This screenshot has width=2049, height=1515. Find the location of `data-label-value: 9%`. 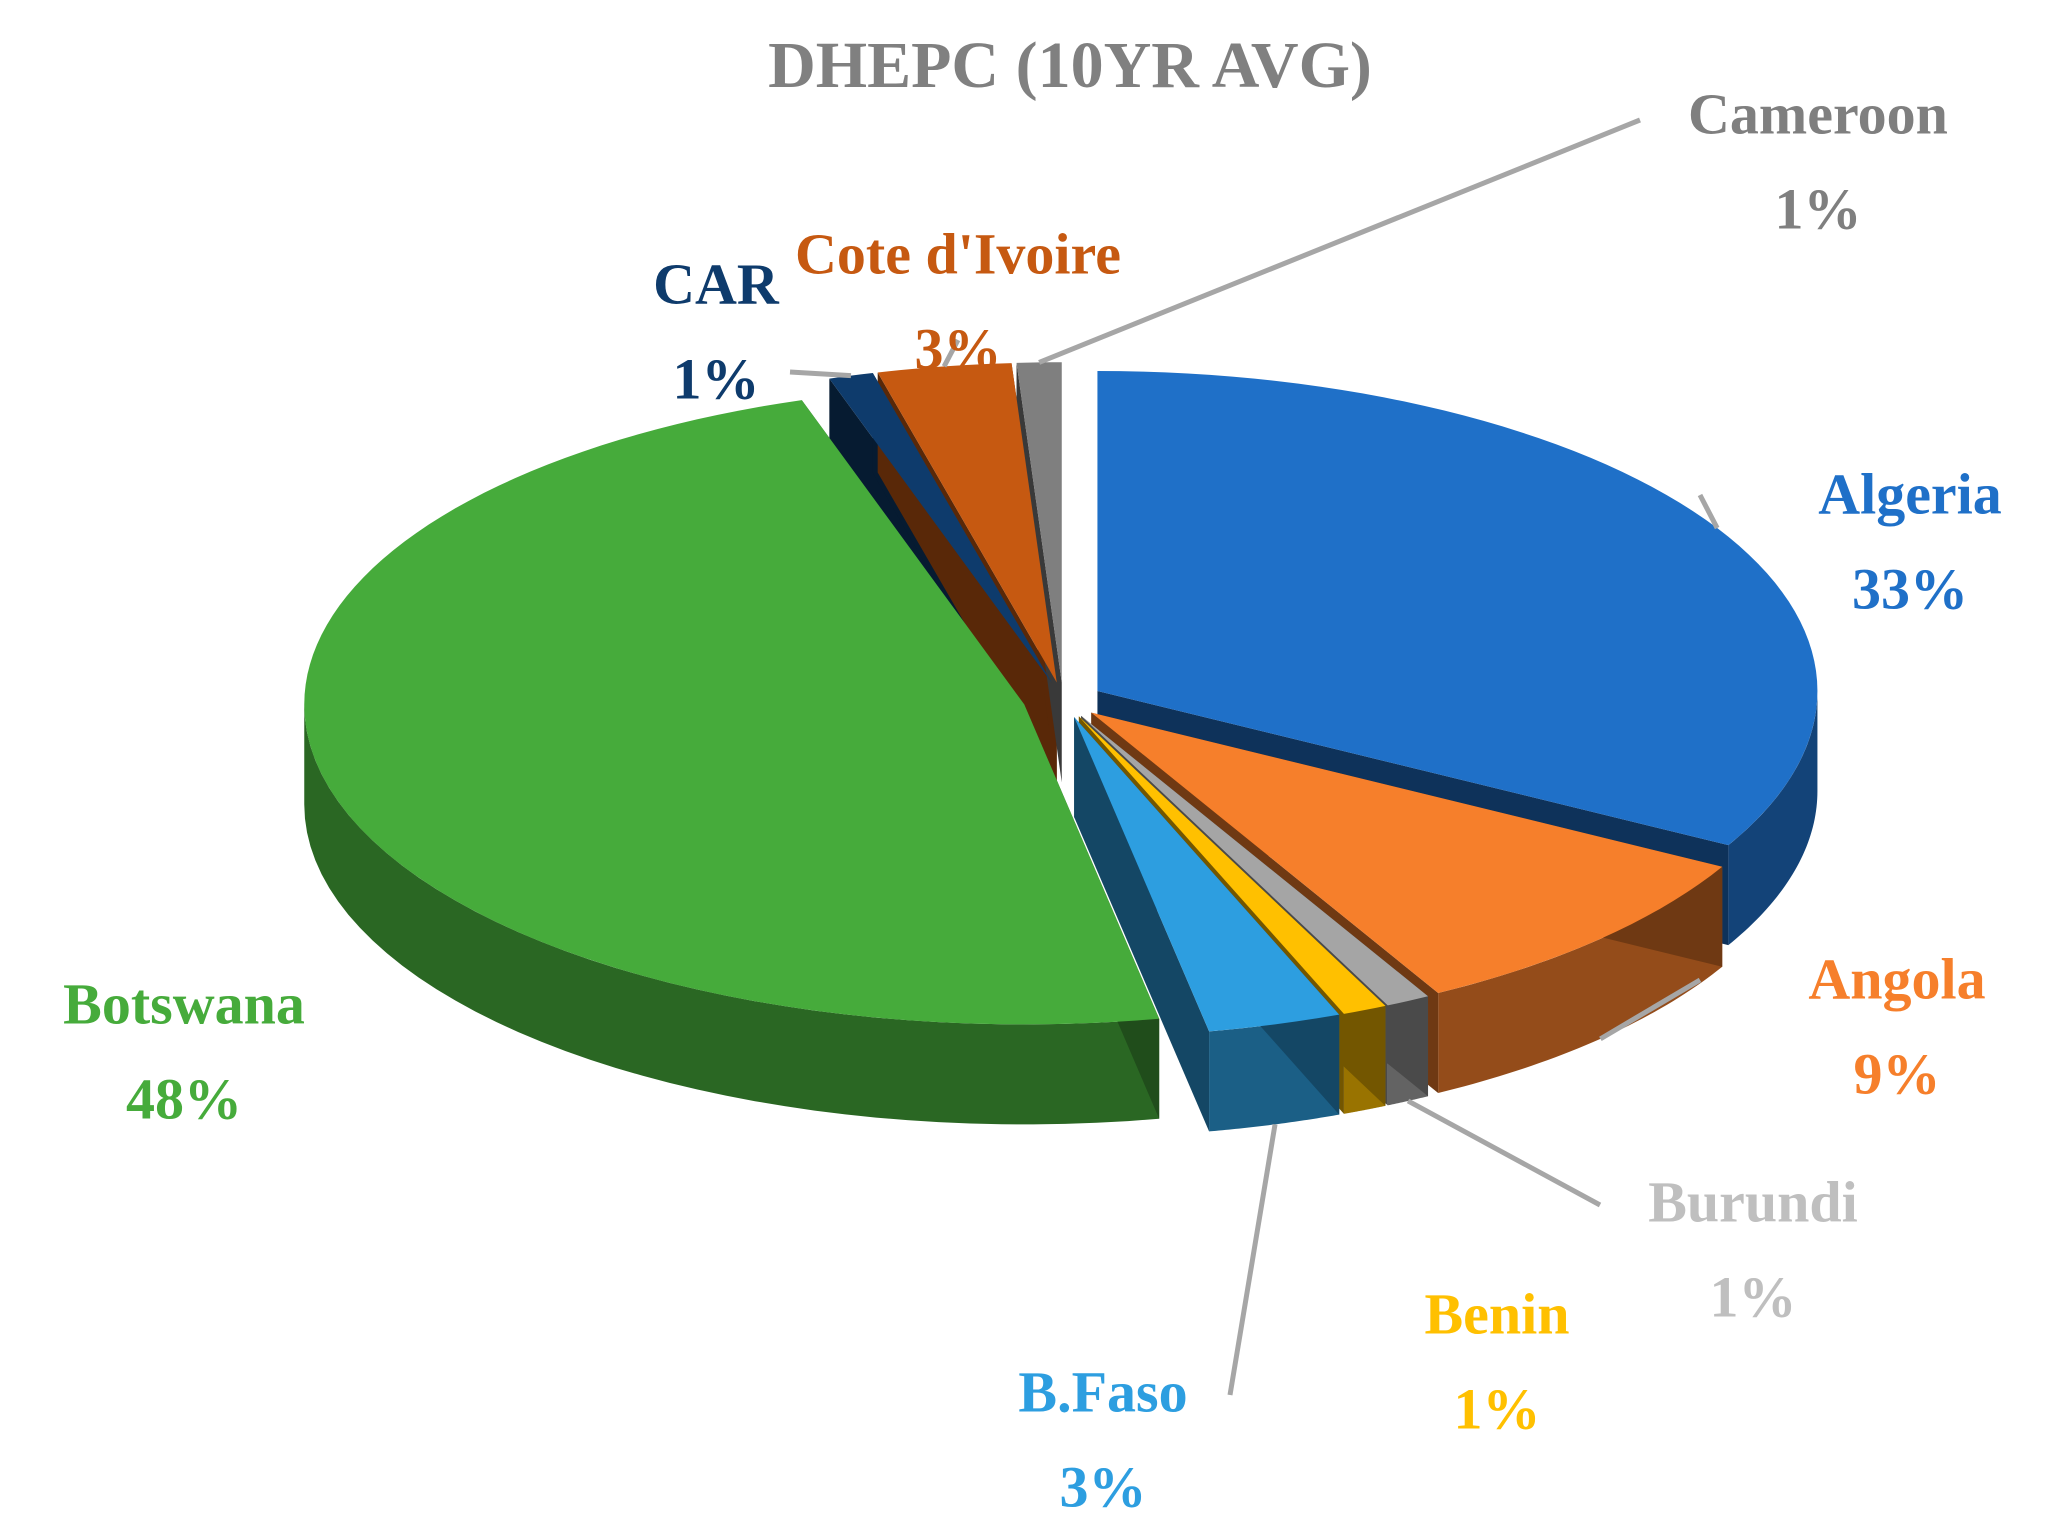

data-label-value: 9% is located at coordinates (1897, 1073).